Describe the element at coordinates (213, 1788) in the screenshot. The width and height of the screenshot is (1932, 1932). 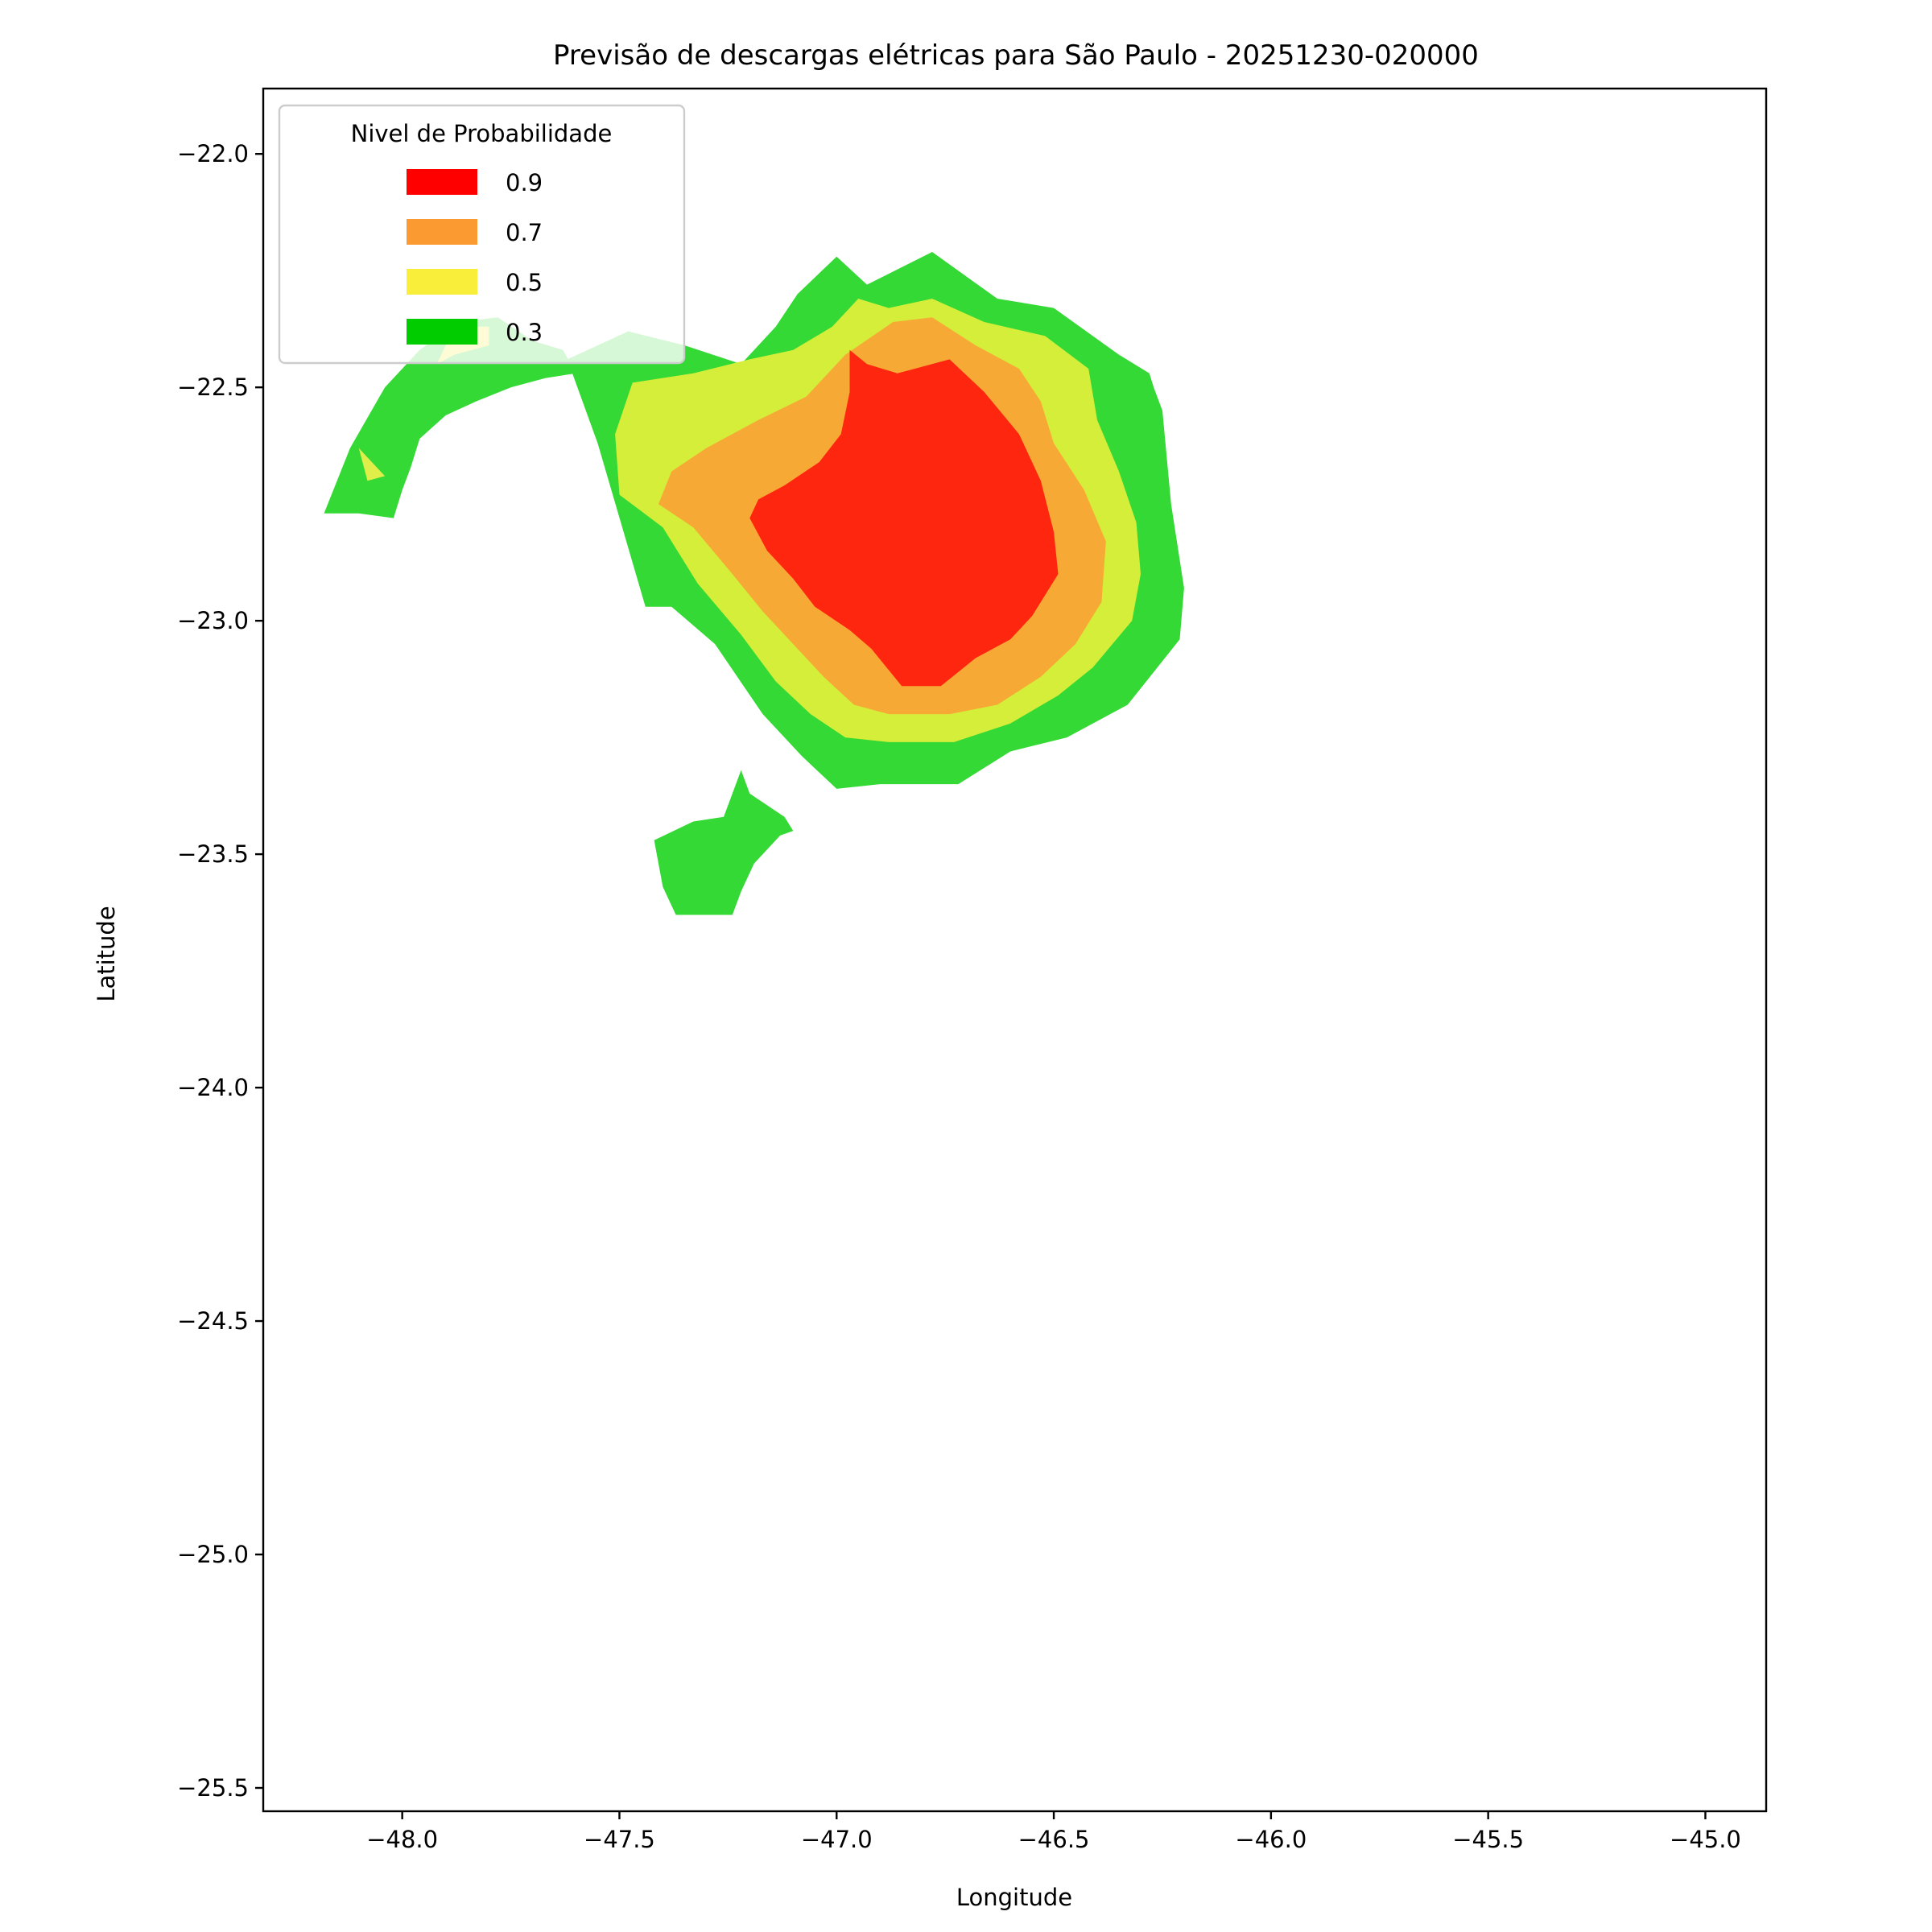
I see `y-tick-label: −25.5` at that location.